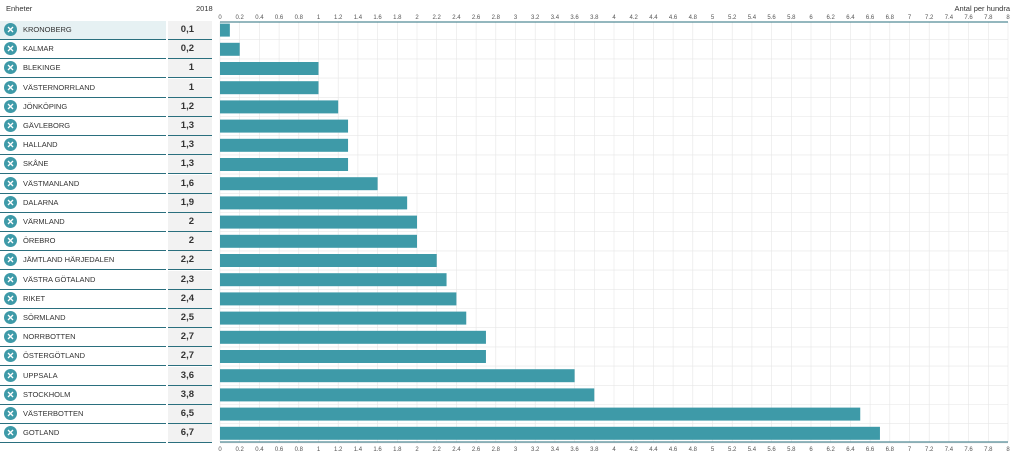 The image size is (1024, 454). I want to click on region-value-cell: 2, so click(190, 222).